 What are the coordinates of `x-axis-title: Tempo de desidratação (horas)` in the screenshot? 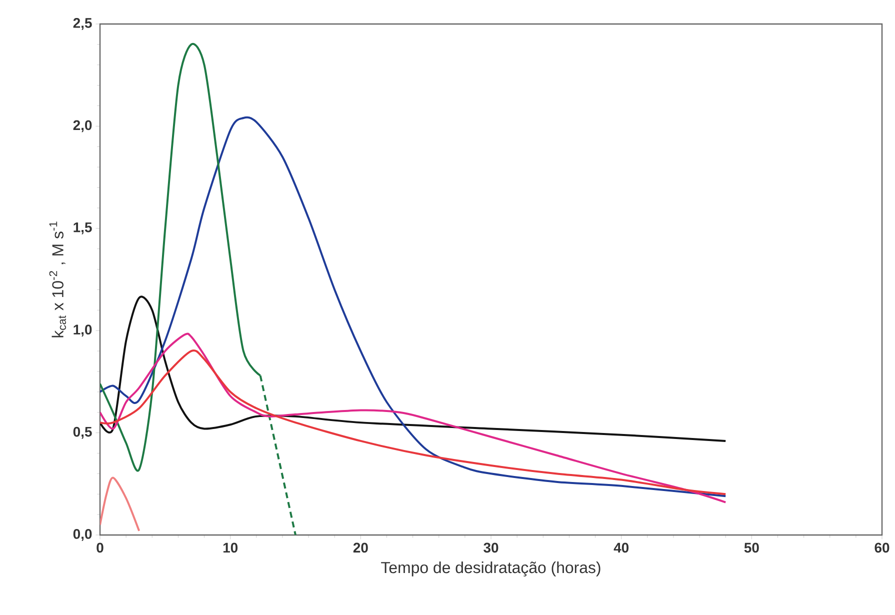 It's located at (490, 568).